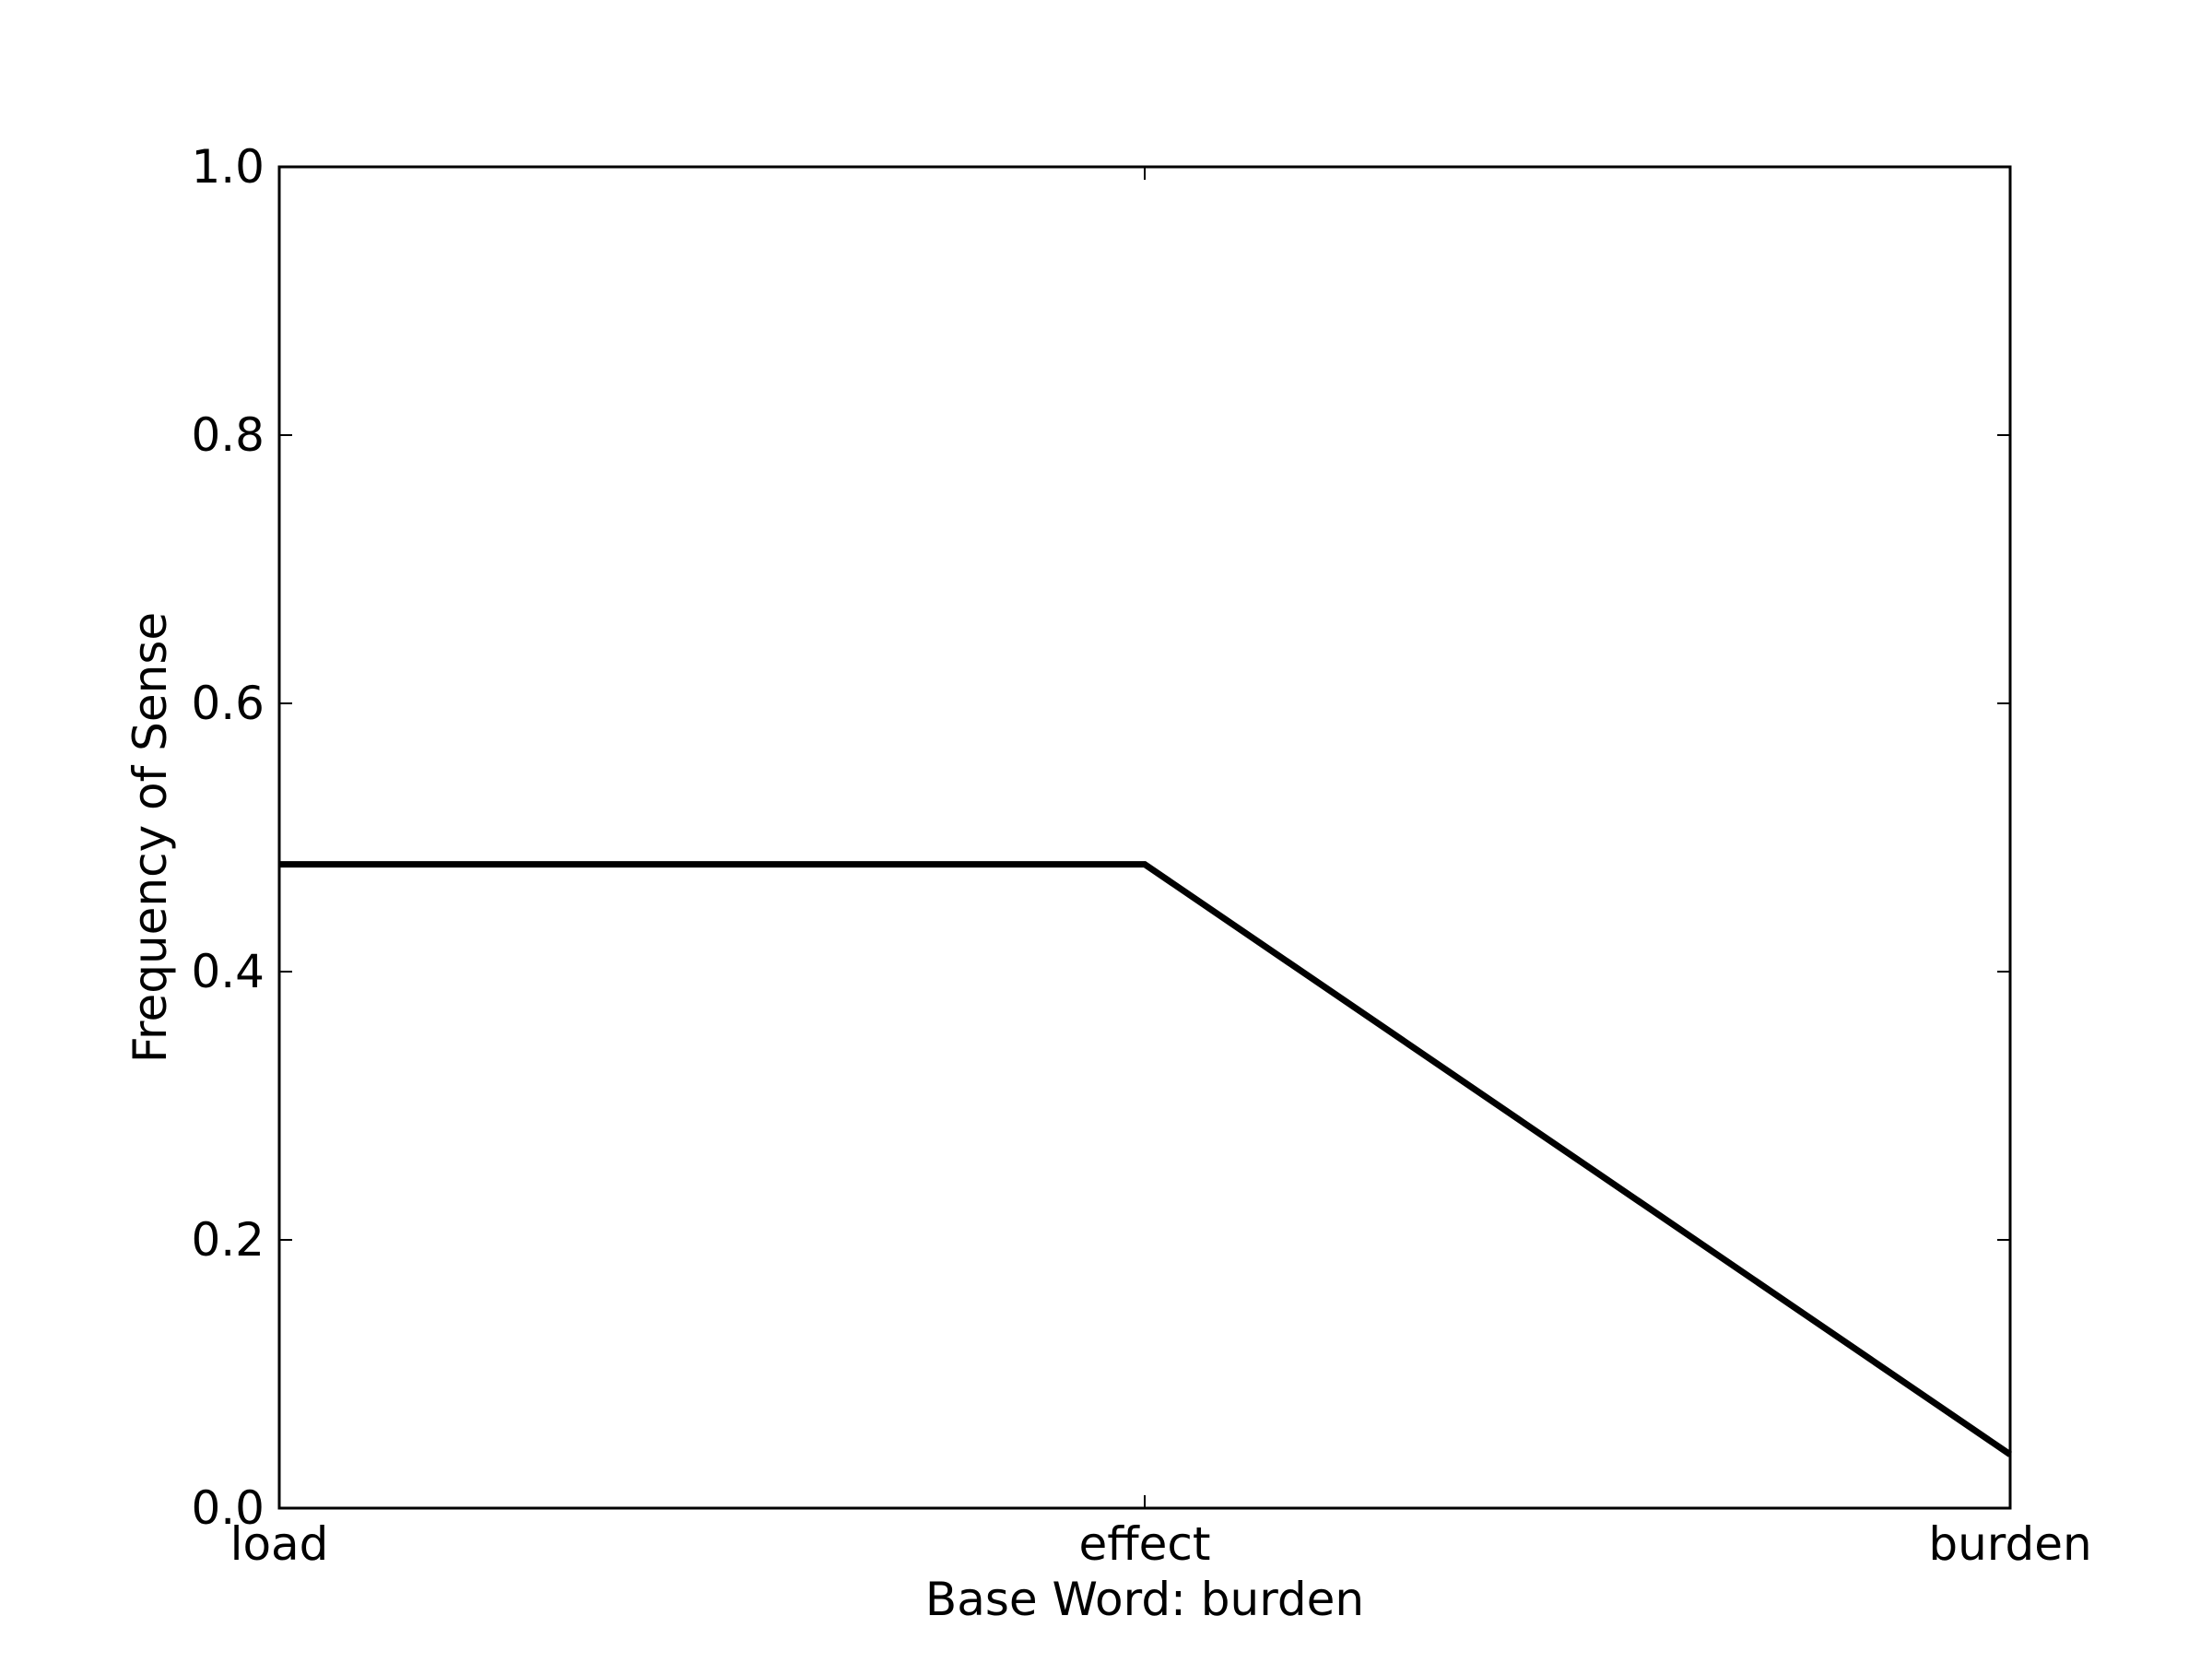 This screenshot has width=2212, height=1663. I want to click on y-tick-label: 0.4, so click(228, 972).